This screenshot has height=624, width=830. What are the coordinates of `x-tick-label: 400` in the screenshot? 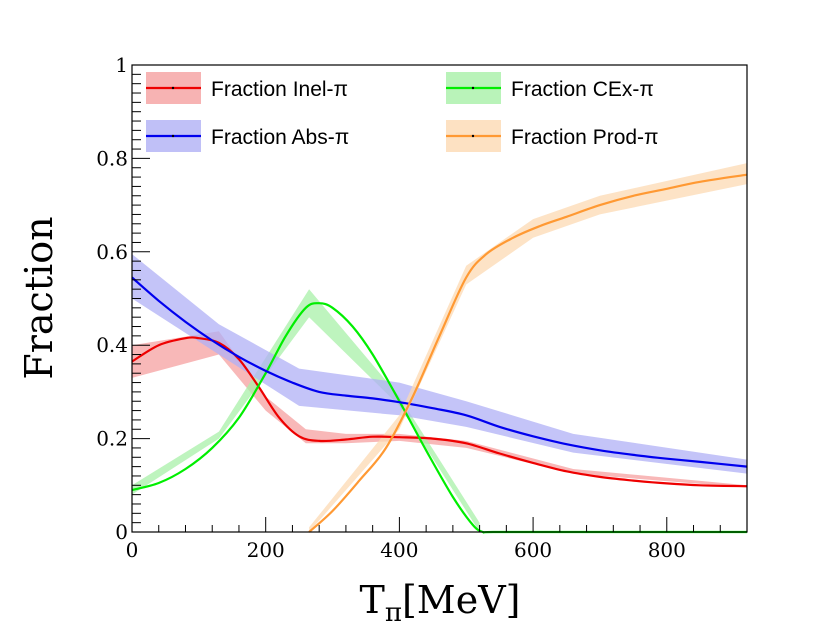 It's located at (399, 550).